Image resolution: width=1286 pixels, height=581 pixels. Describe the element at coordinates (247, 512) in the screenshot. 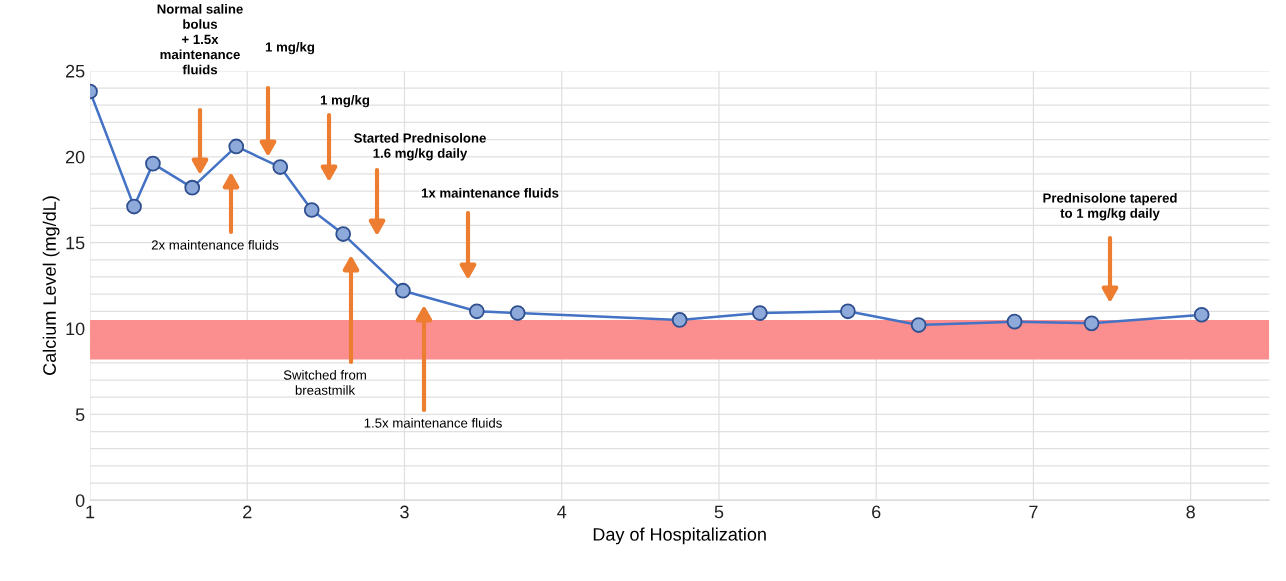

I see `x-tick-label: 2` at that location.